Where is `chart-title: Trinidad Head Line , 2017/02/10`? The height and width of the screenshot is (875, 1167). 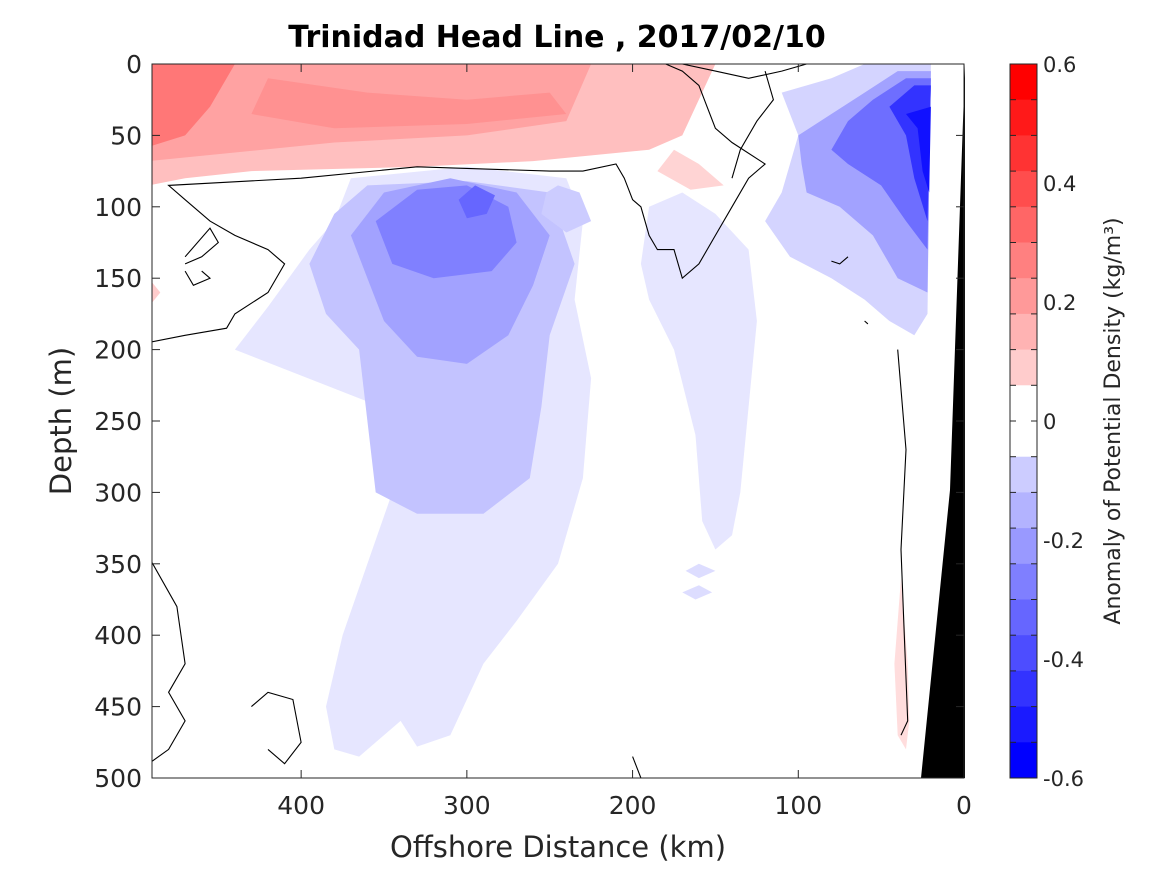
chart-title: Trinidad Head Line , 2017/02/10 is located at coordinates (556, 37).